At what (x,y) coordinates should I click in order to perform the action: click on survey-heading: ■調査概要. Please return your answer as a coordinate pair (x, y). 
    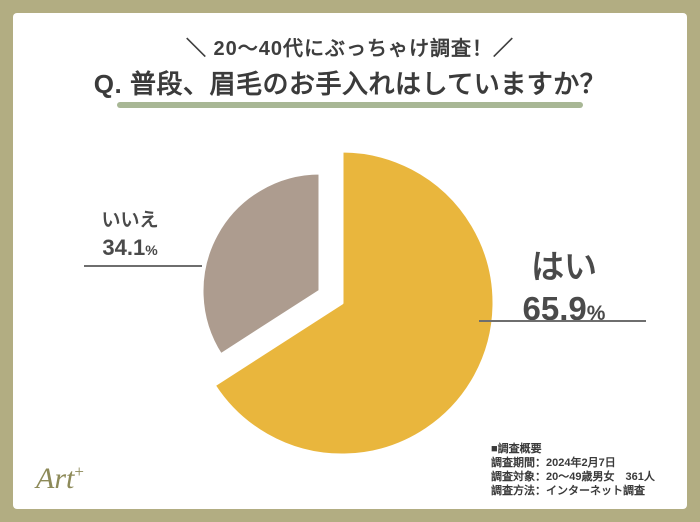
    Looking at the image, I should click on (516, 449).